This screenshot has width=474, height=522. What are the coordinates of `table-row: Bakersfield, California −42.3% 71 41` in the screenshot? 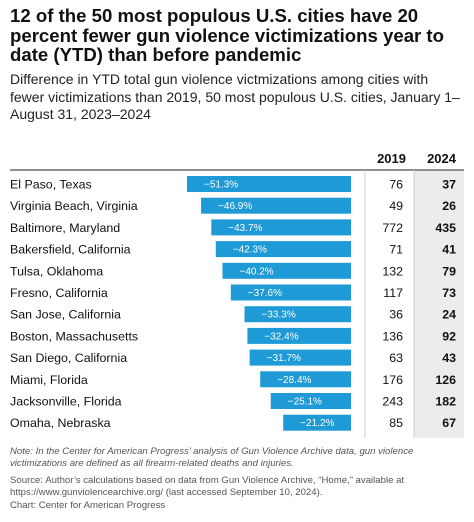 It's located at (233, 249).